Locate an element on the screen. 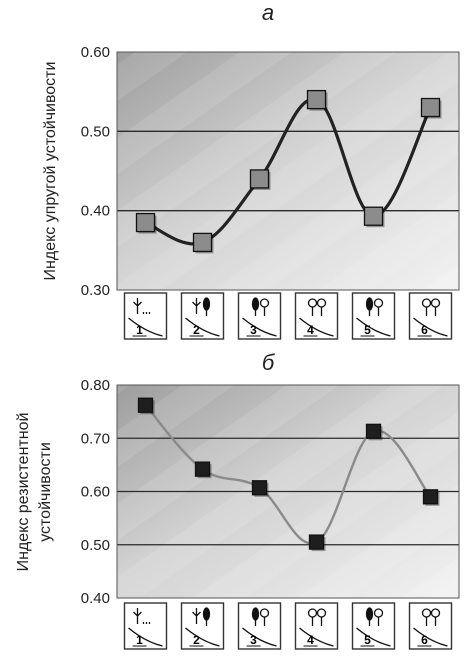  y-tick-label: 0.80 is located at coordinates (95, 385).